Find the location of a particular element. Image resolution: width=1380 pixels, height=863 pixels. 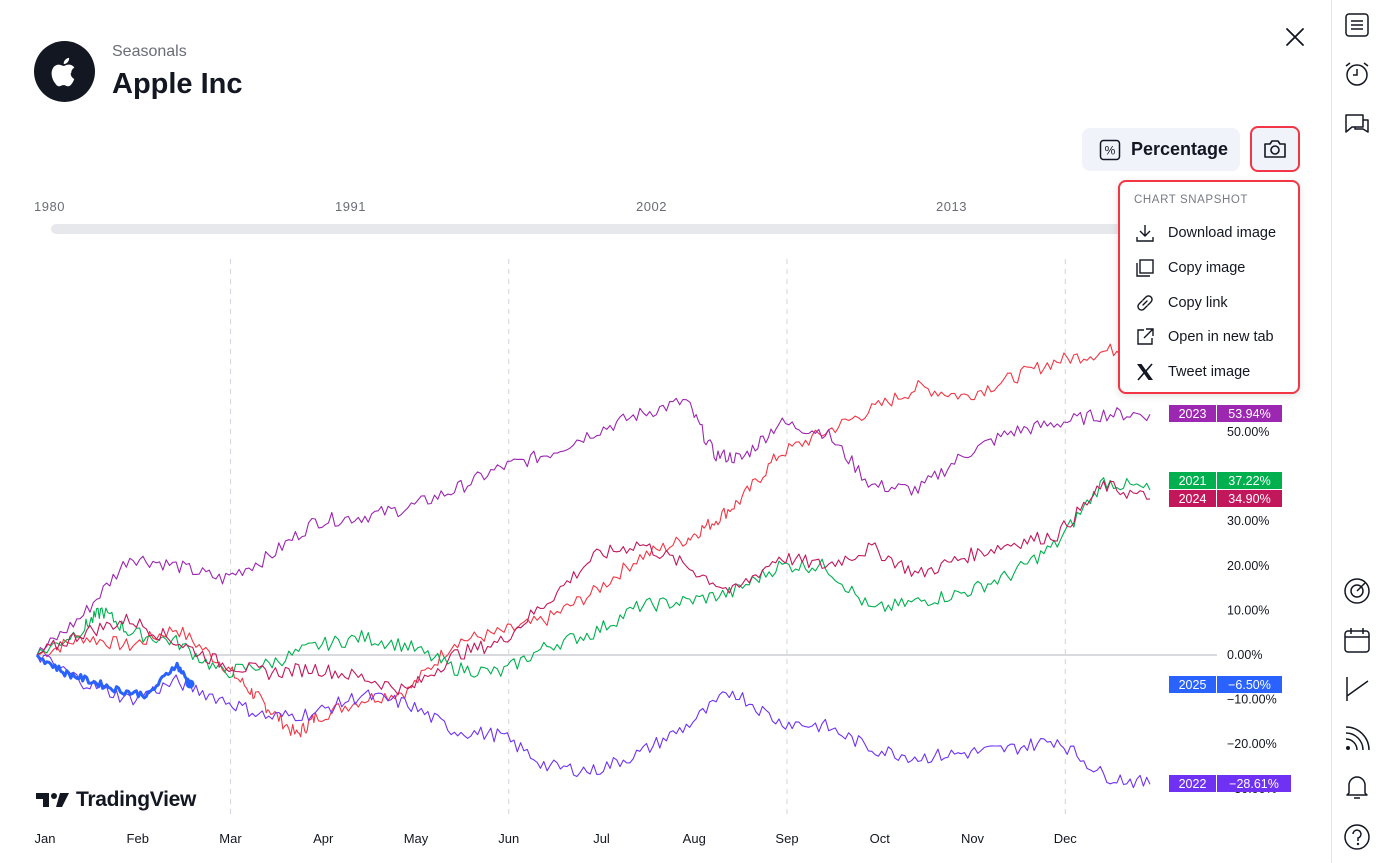

x-tick-label: Jan is located at coordinates (45, 838).